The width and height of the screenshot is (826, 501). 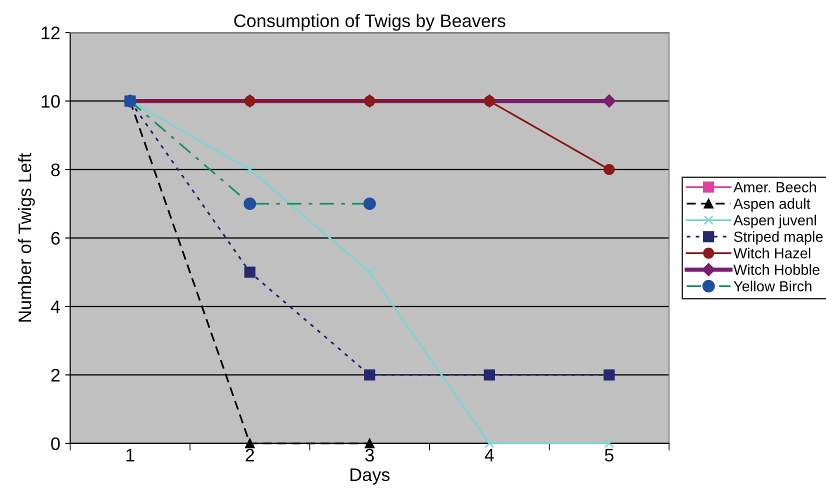 I want to click on y-tick-label: 6, so click(x=55, y=238).